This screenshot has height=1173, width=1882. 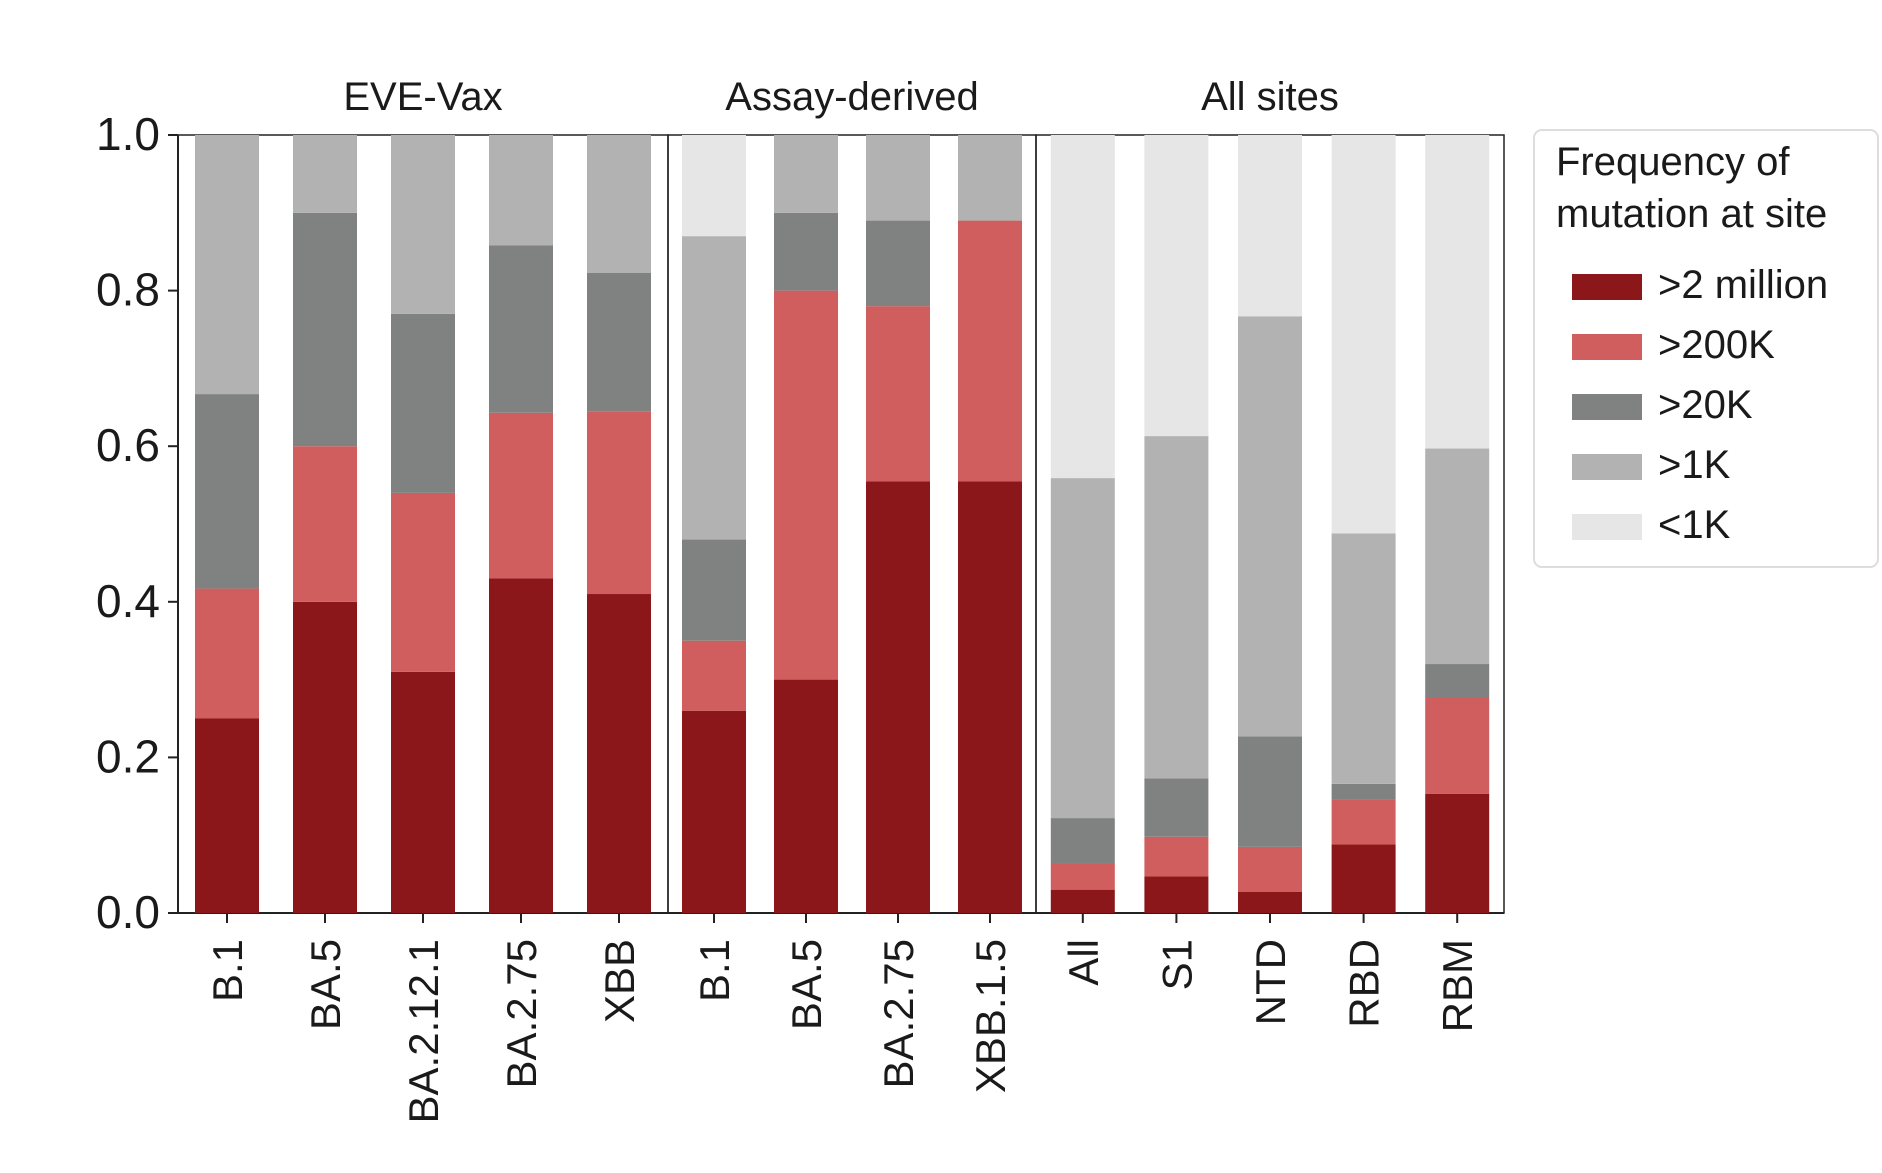 I want to click on legend-label: <1K, so click(x=1694, y=525).